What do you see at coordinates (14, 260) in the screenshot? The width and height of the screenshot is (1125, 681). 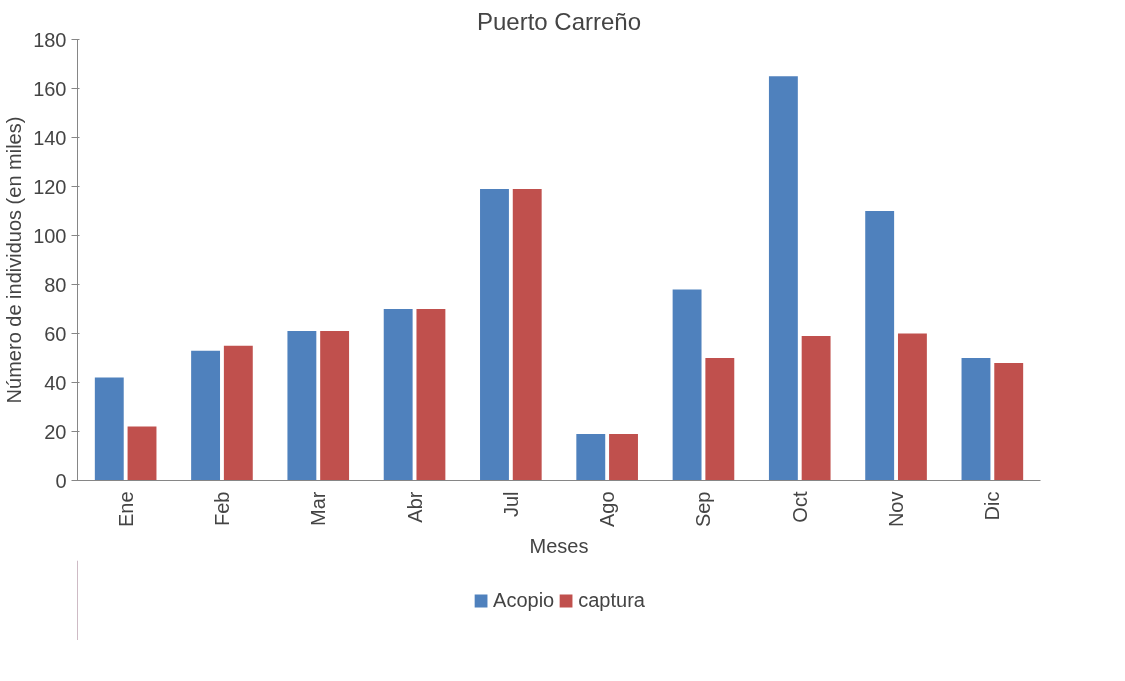 I see `y-axis-title: Número de individuos (en miles)` at bounding box center [14, 260].